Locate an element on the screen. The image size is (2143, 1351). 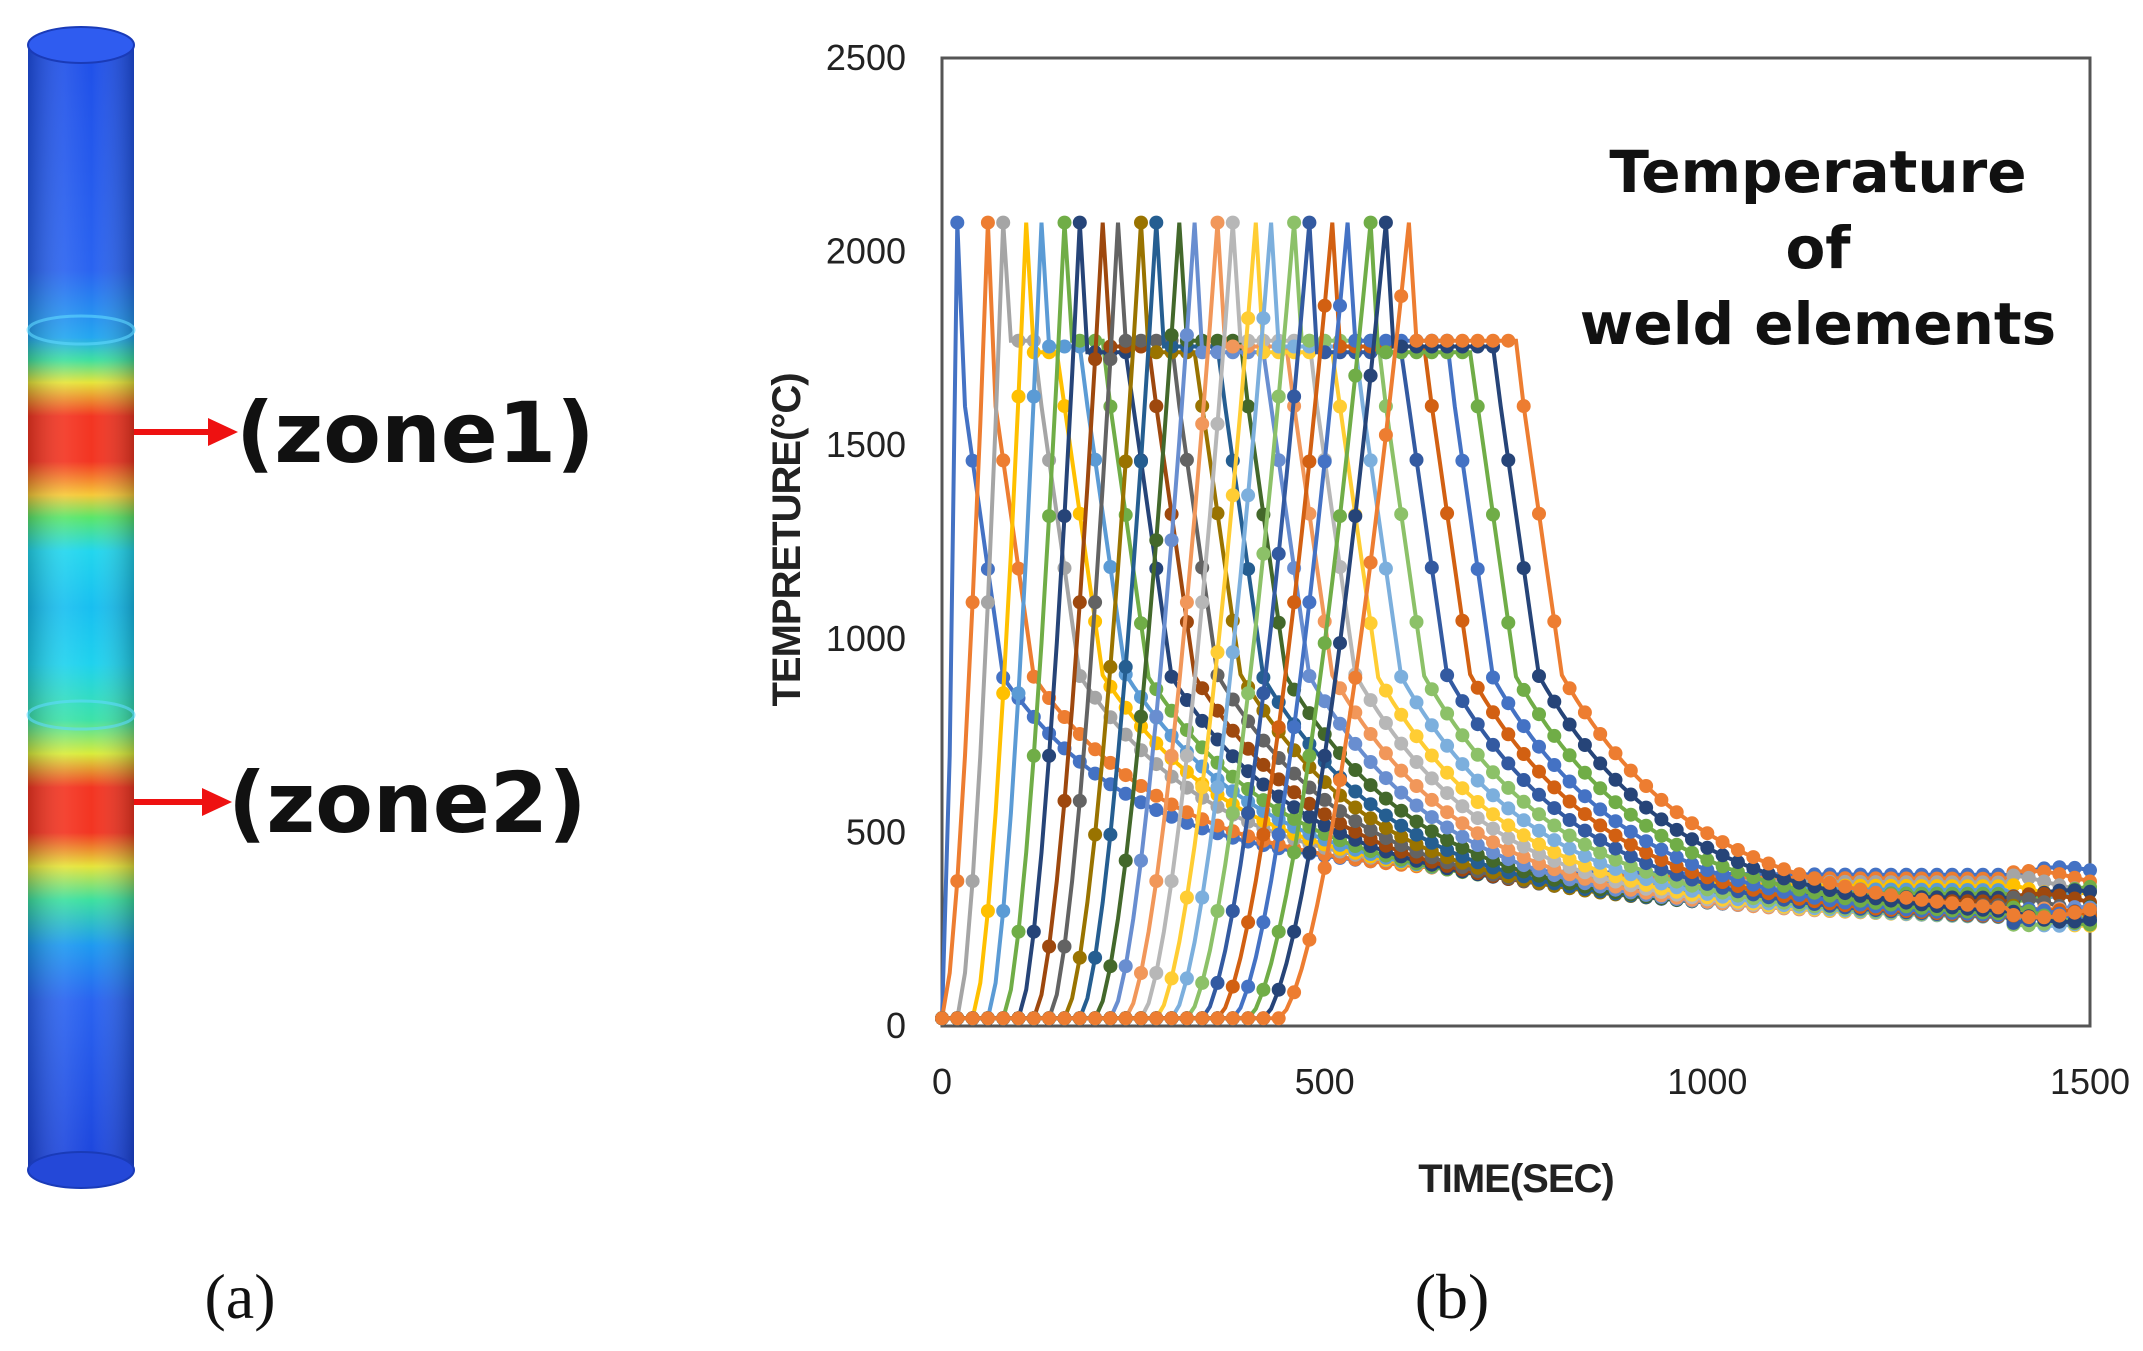
annotation-line-1: Temperature is located at coordinates (1817, 172).